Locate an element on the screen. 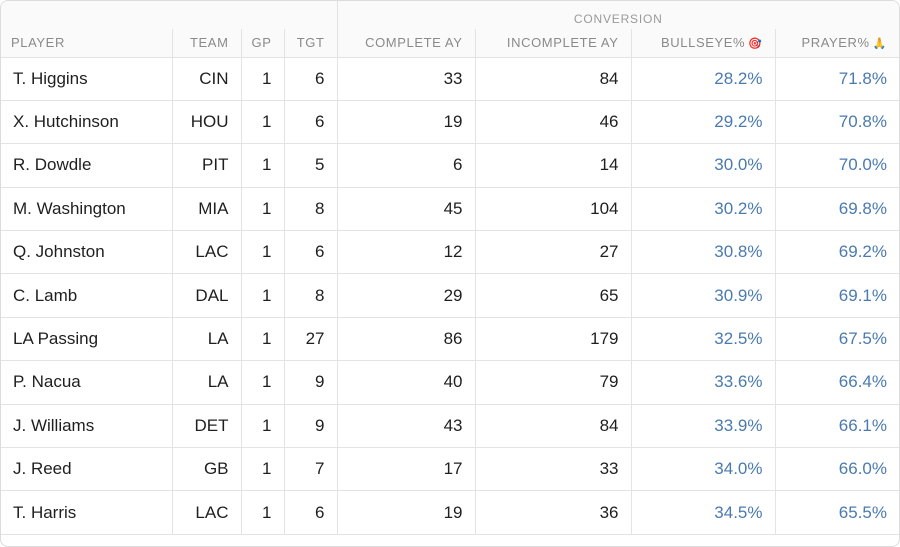 The width and height of the screenshot is (900, 547). player-cell: J. Williams is located at coordinates (87, 426).